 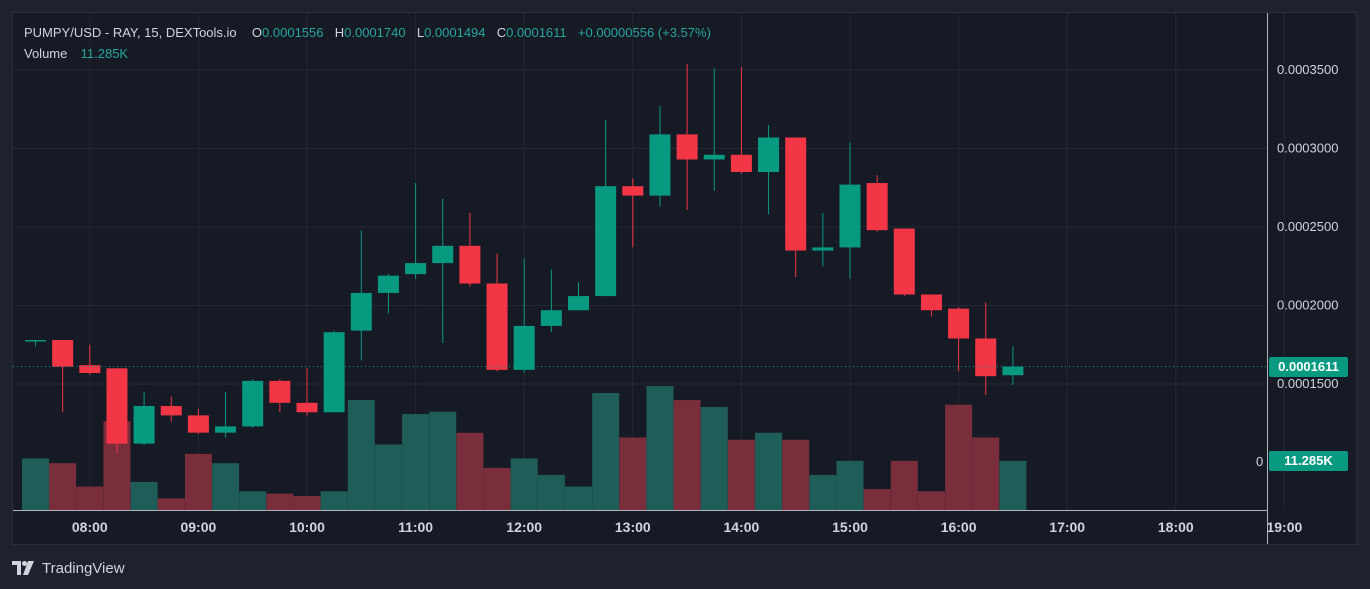 What do you see at coordinates (23, 568) in the screenshot?
I see `tradingview-logo-icon` at bounding box center [23, 568].